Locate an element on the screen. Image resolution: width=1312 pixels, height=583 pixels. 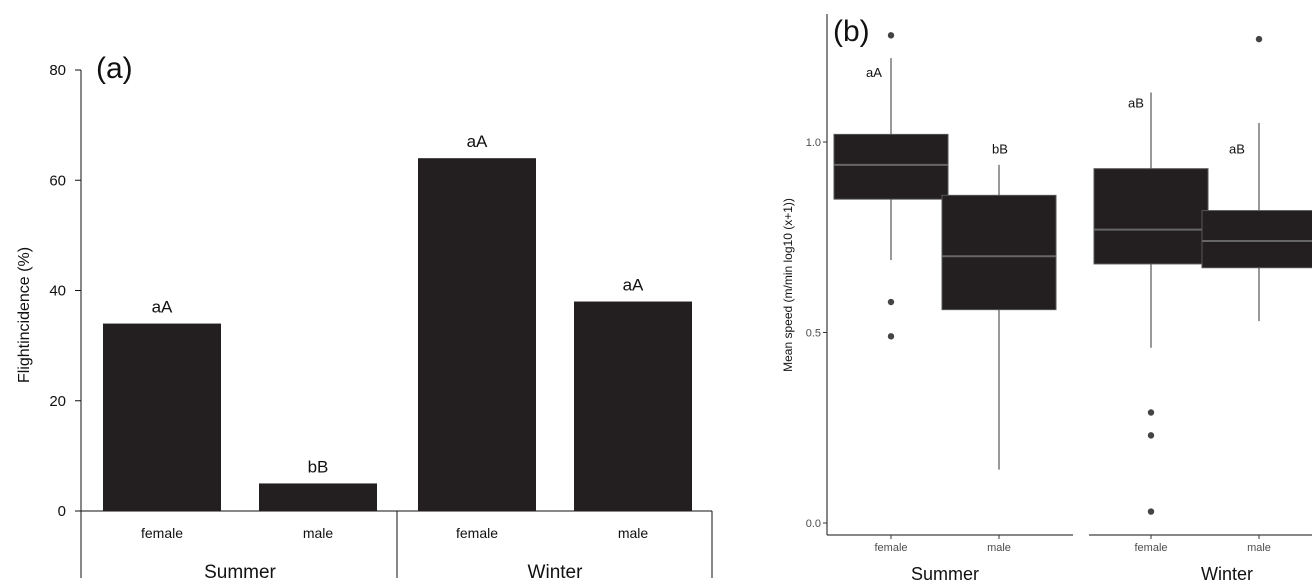
panel-label-a: (a) is located at coordinates (114, 68).